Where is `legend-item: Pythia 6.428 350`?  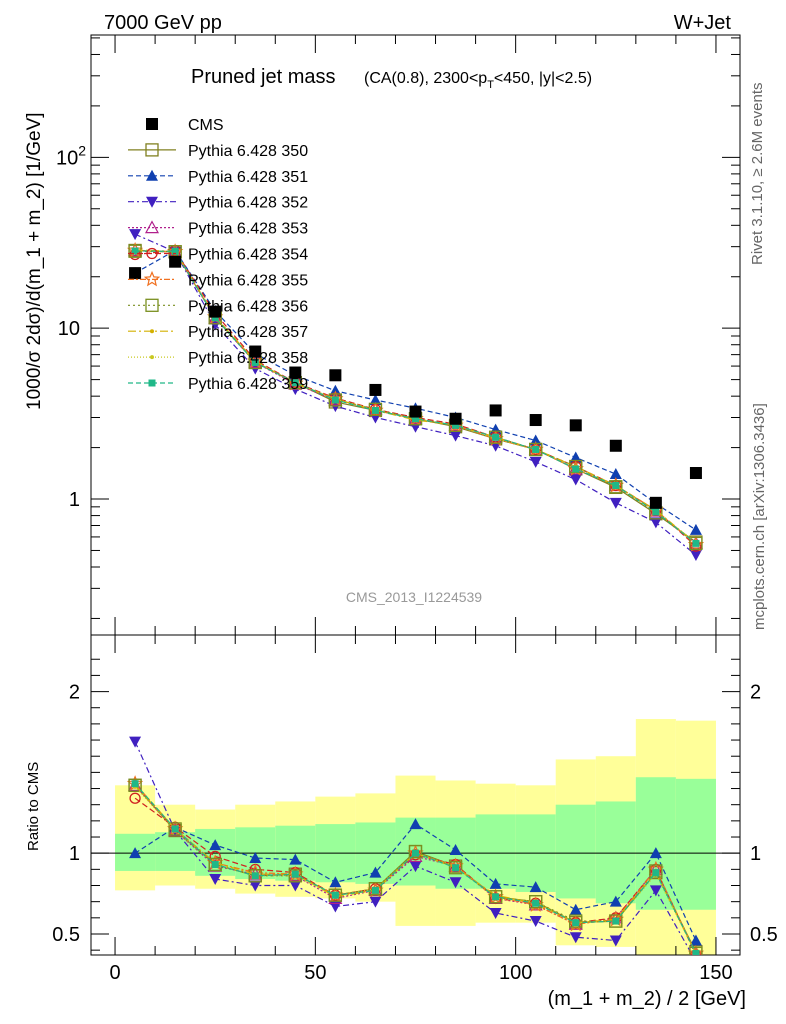
legend-item: Pythia 6.428 350 is located at coordinates (218, 151).